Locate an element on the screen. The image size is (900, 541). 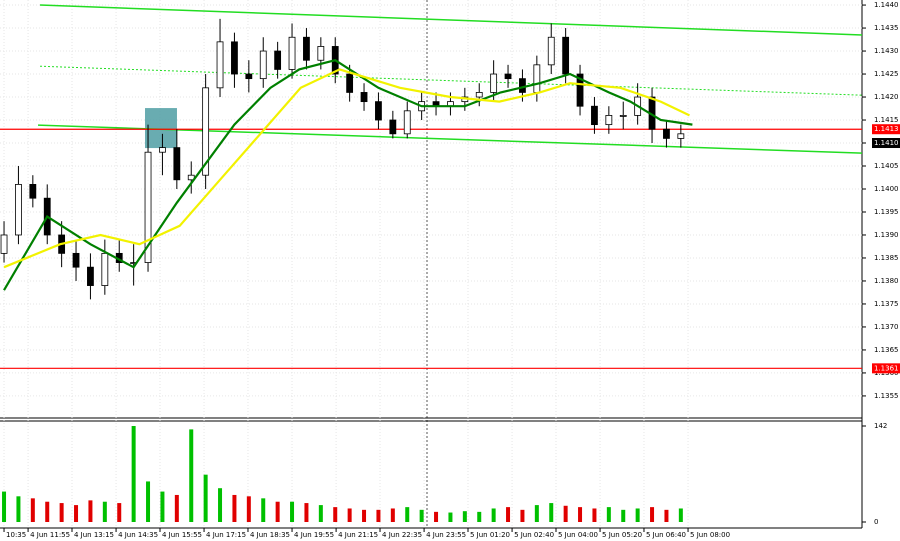
x-tick-label: 5 Jun 05:20 is located at coordinates (622, 535).